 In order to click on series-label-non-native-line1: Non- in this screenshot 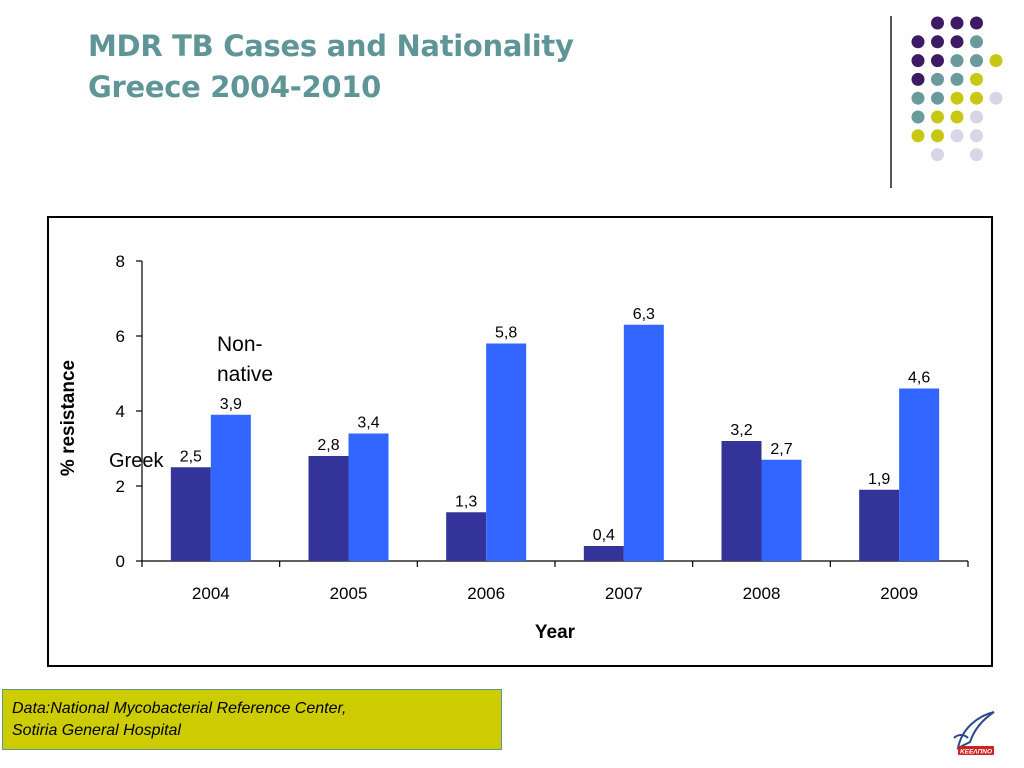, I will do `click(240, 344)`.